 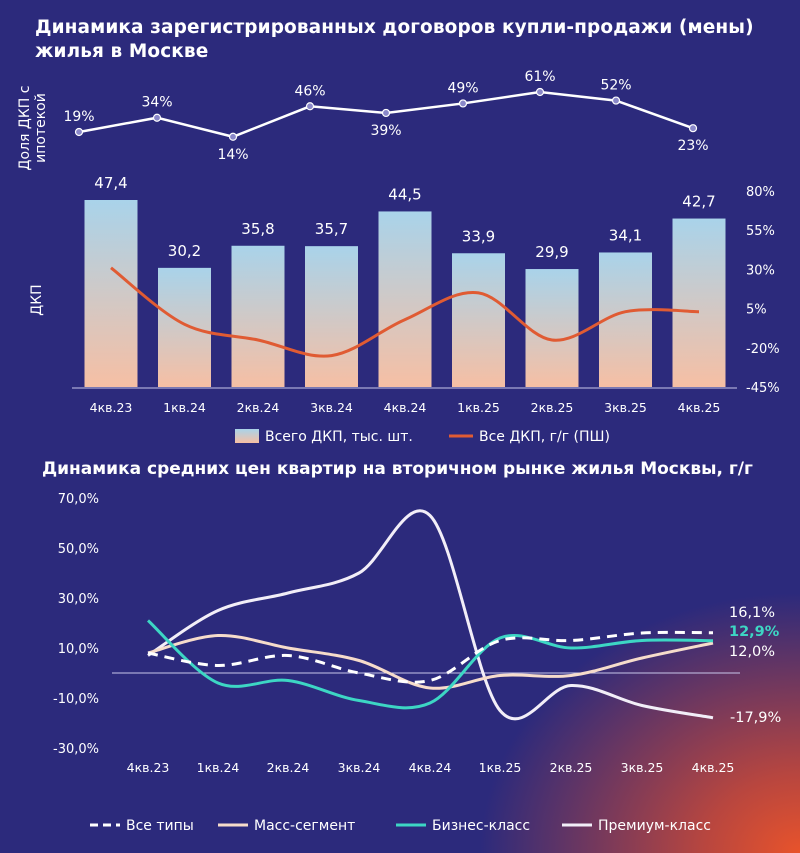 I want to click on chart2-x-tick: 4кв.24, so click(x=430, y=767).